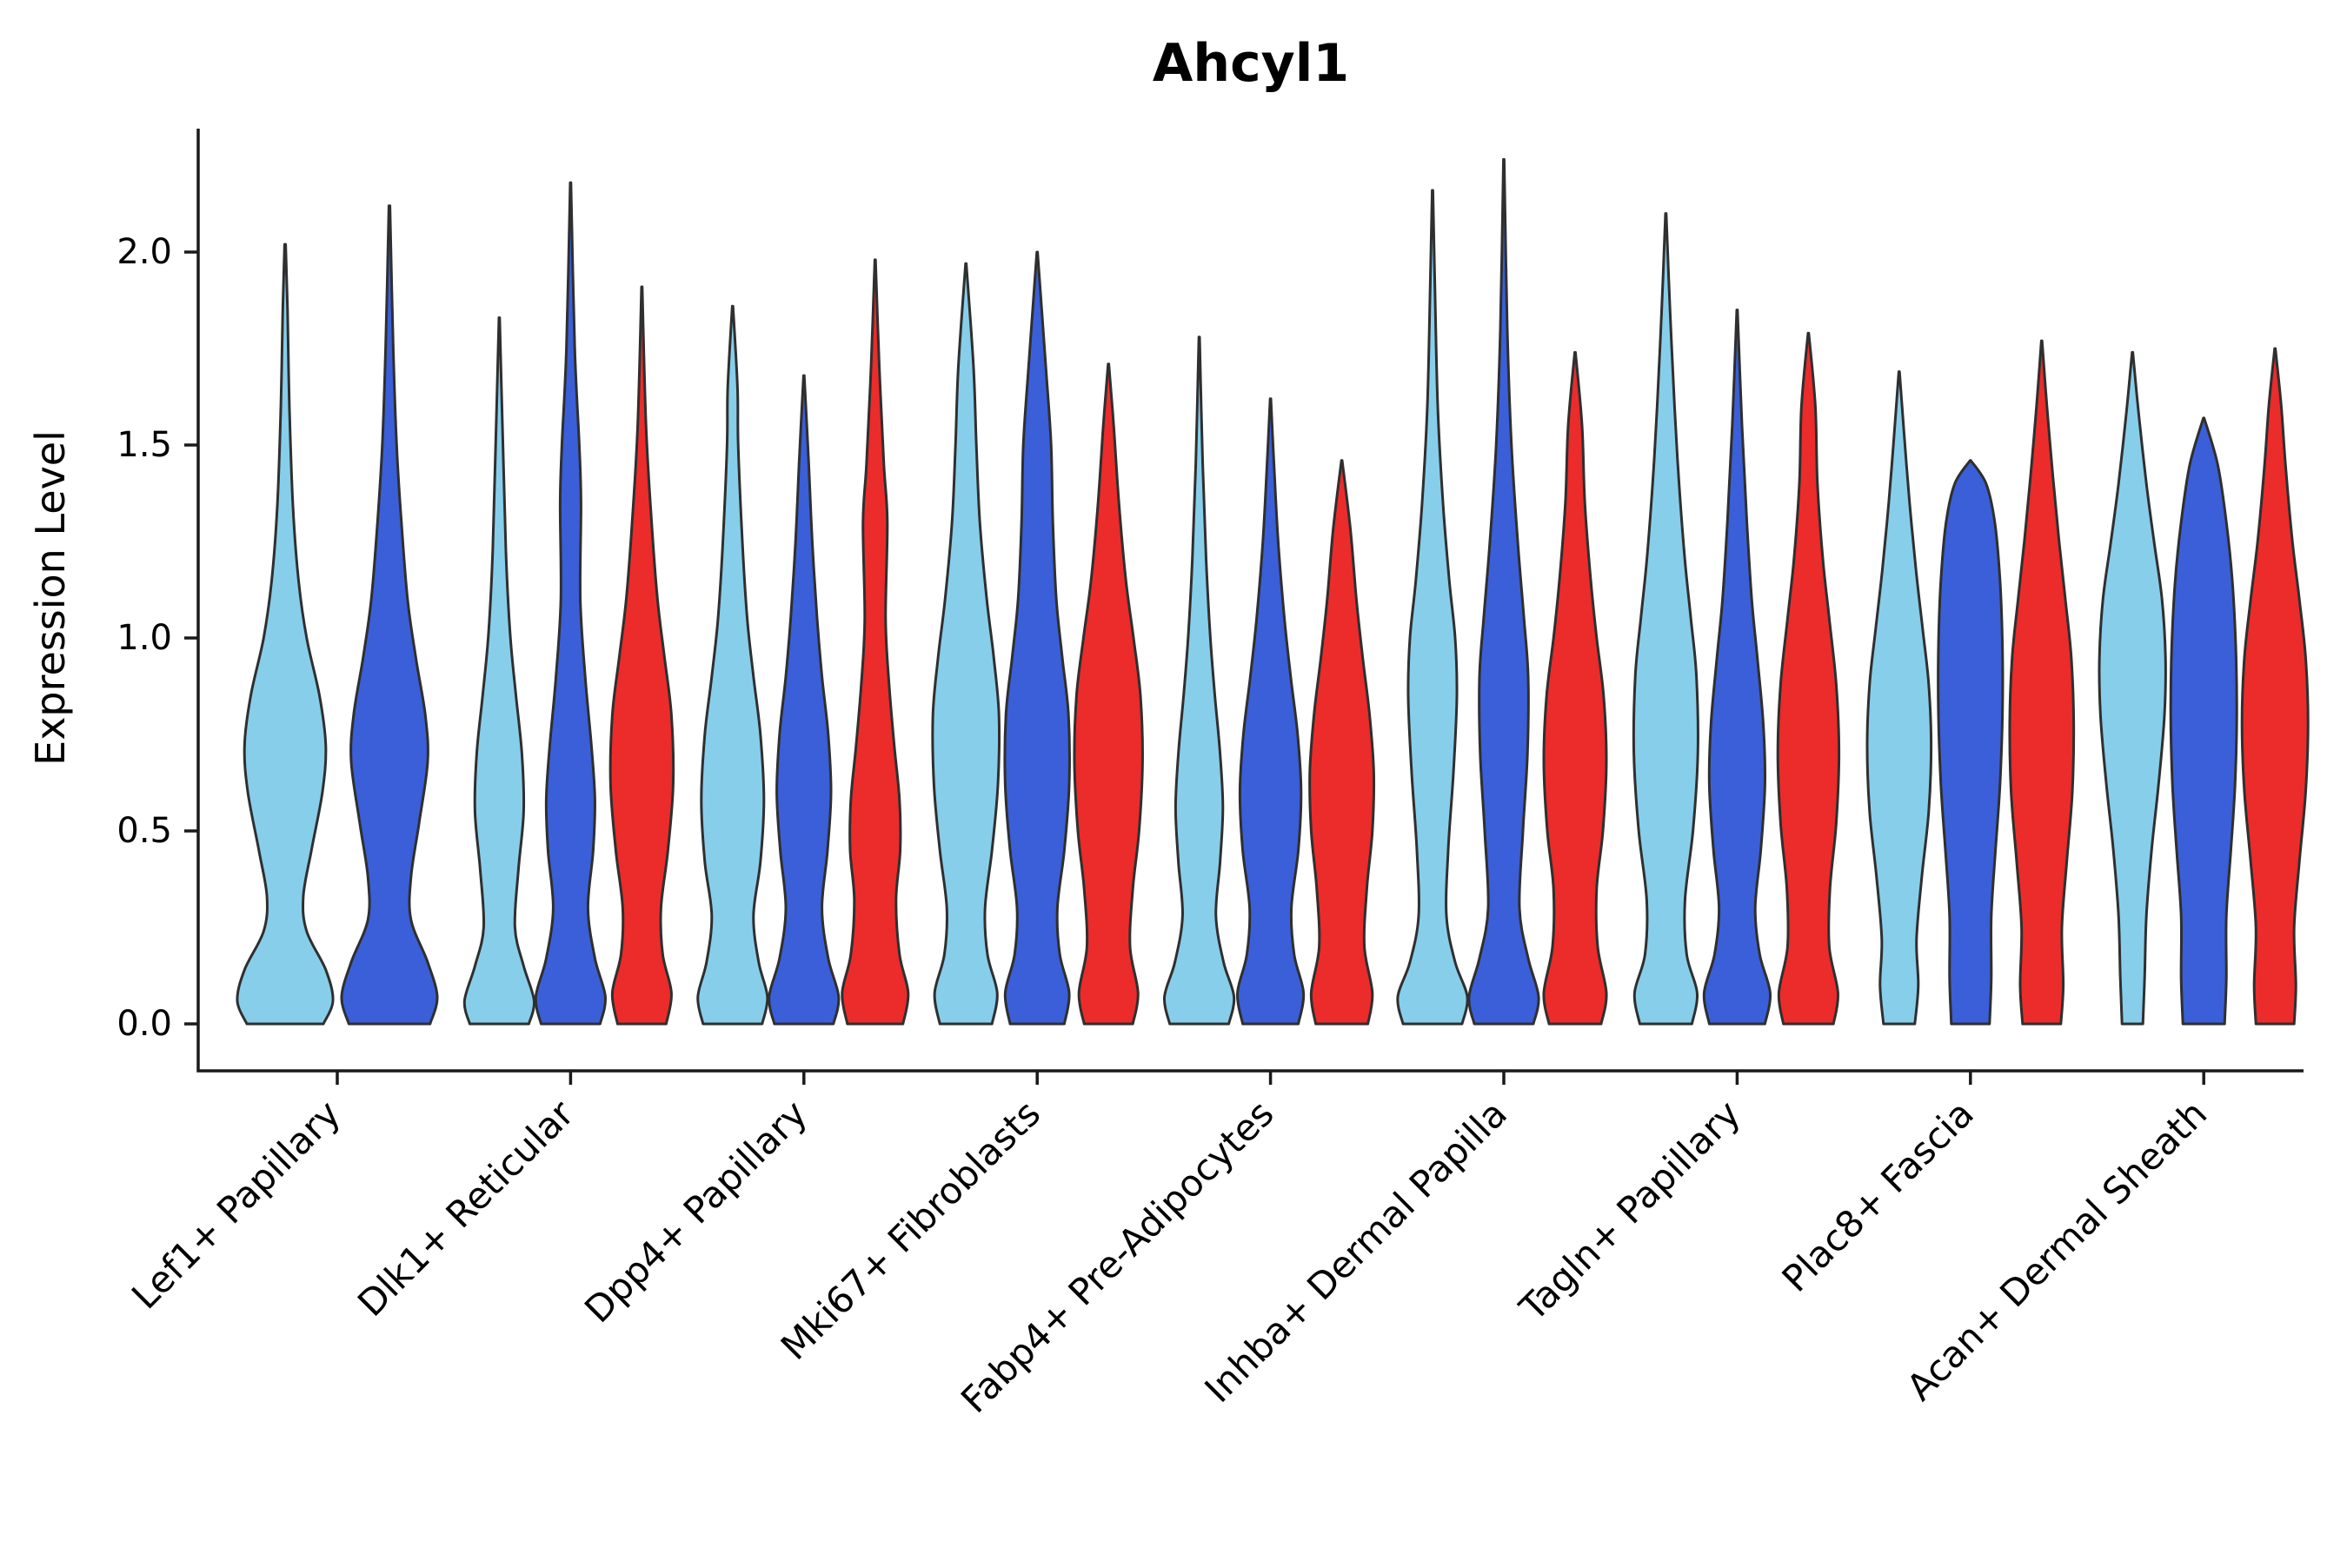  What do you see at coordinates (1504, 591) in the screenshot?
I see `violin-inhba-dermal-papilla-blue` at bounding box center [1504, 591].